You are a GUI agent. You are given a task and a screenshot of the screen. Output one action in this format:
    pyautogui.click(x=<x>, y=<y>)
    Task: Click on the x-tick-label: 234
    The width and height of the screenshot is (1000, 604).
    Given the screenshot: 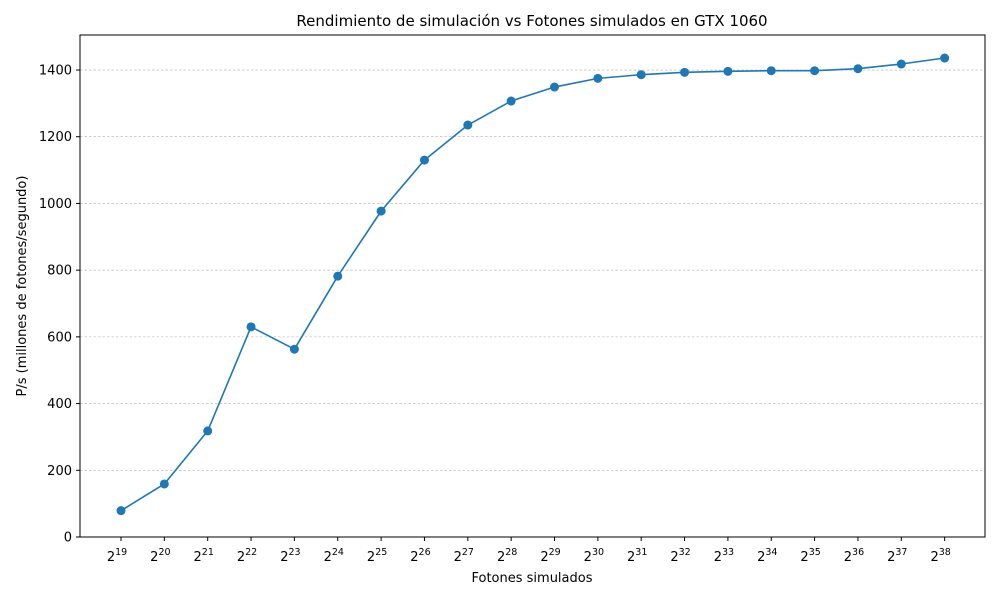 What is the action you would take?
    pyautogui.click(x=767, y=556)
    